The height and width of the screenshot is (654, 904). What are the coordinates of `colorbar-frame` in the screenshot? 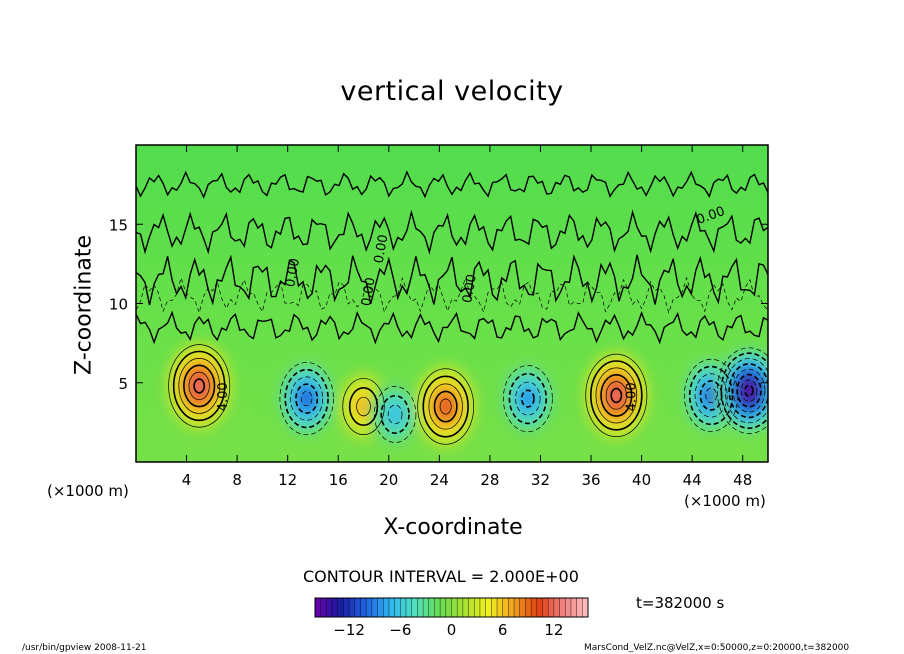 It's located at (451, 607).